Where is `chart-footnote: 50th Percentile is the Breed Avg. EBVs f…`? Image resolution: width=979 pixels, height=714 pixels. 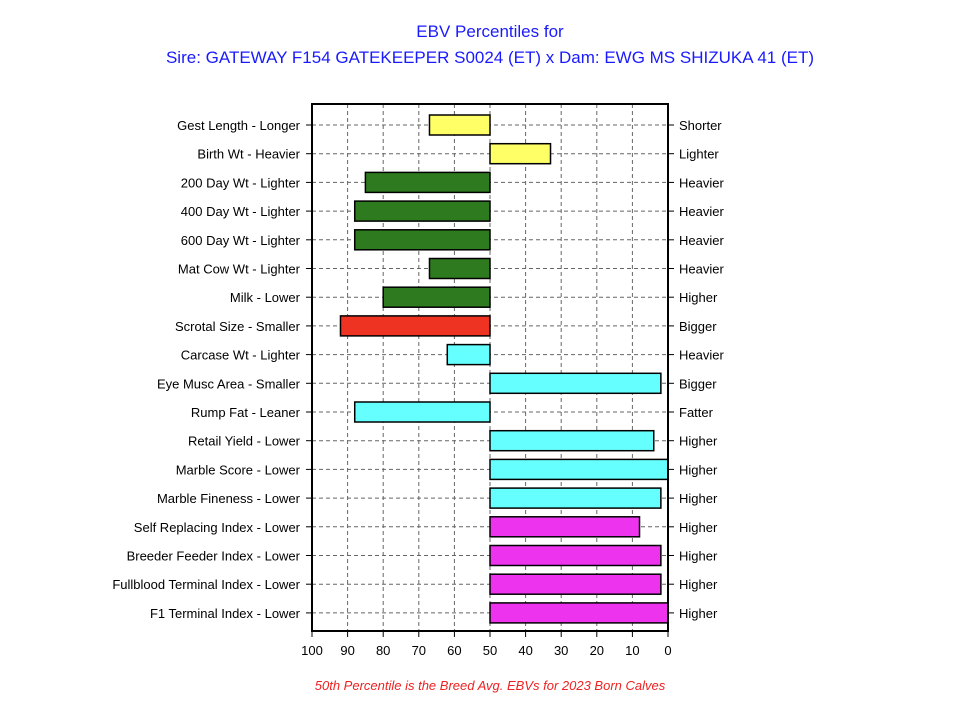 chart-footnote: 50th Percentile is the Breed Avg. EBVs f… is located at coordinates (490, 685).